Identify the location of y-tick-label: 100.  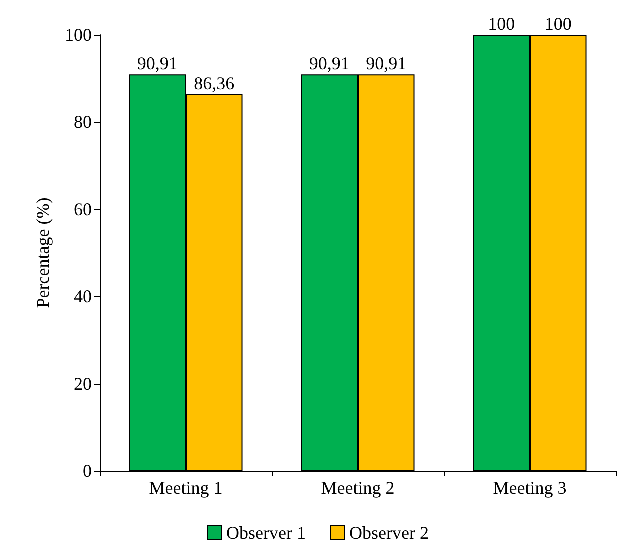
(78, 35).